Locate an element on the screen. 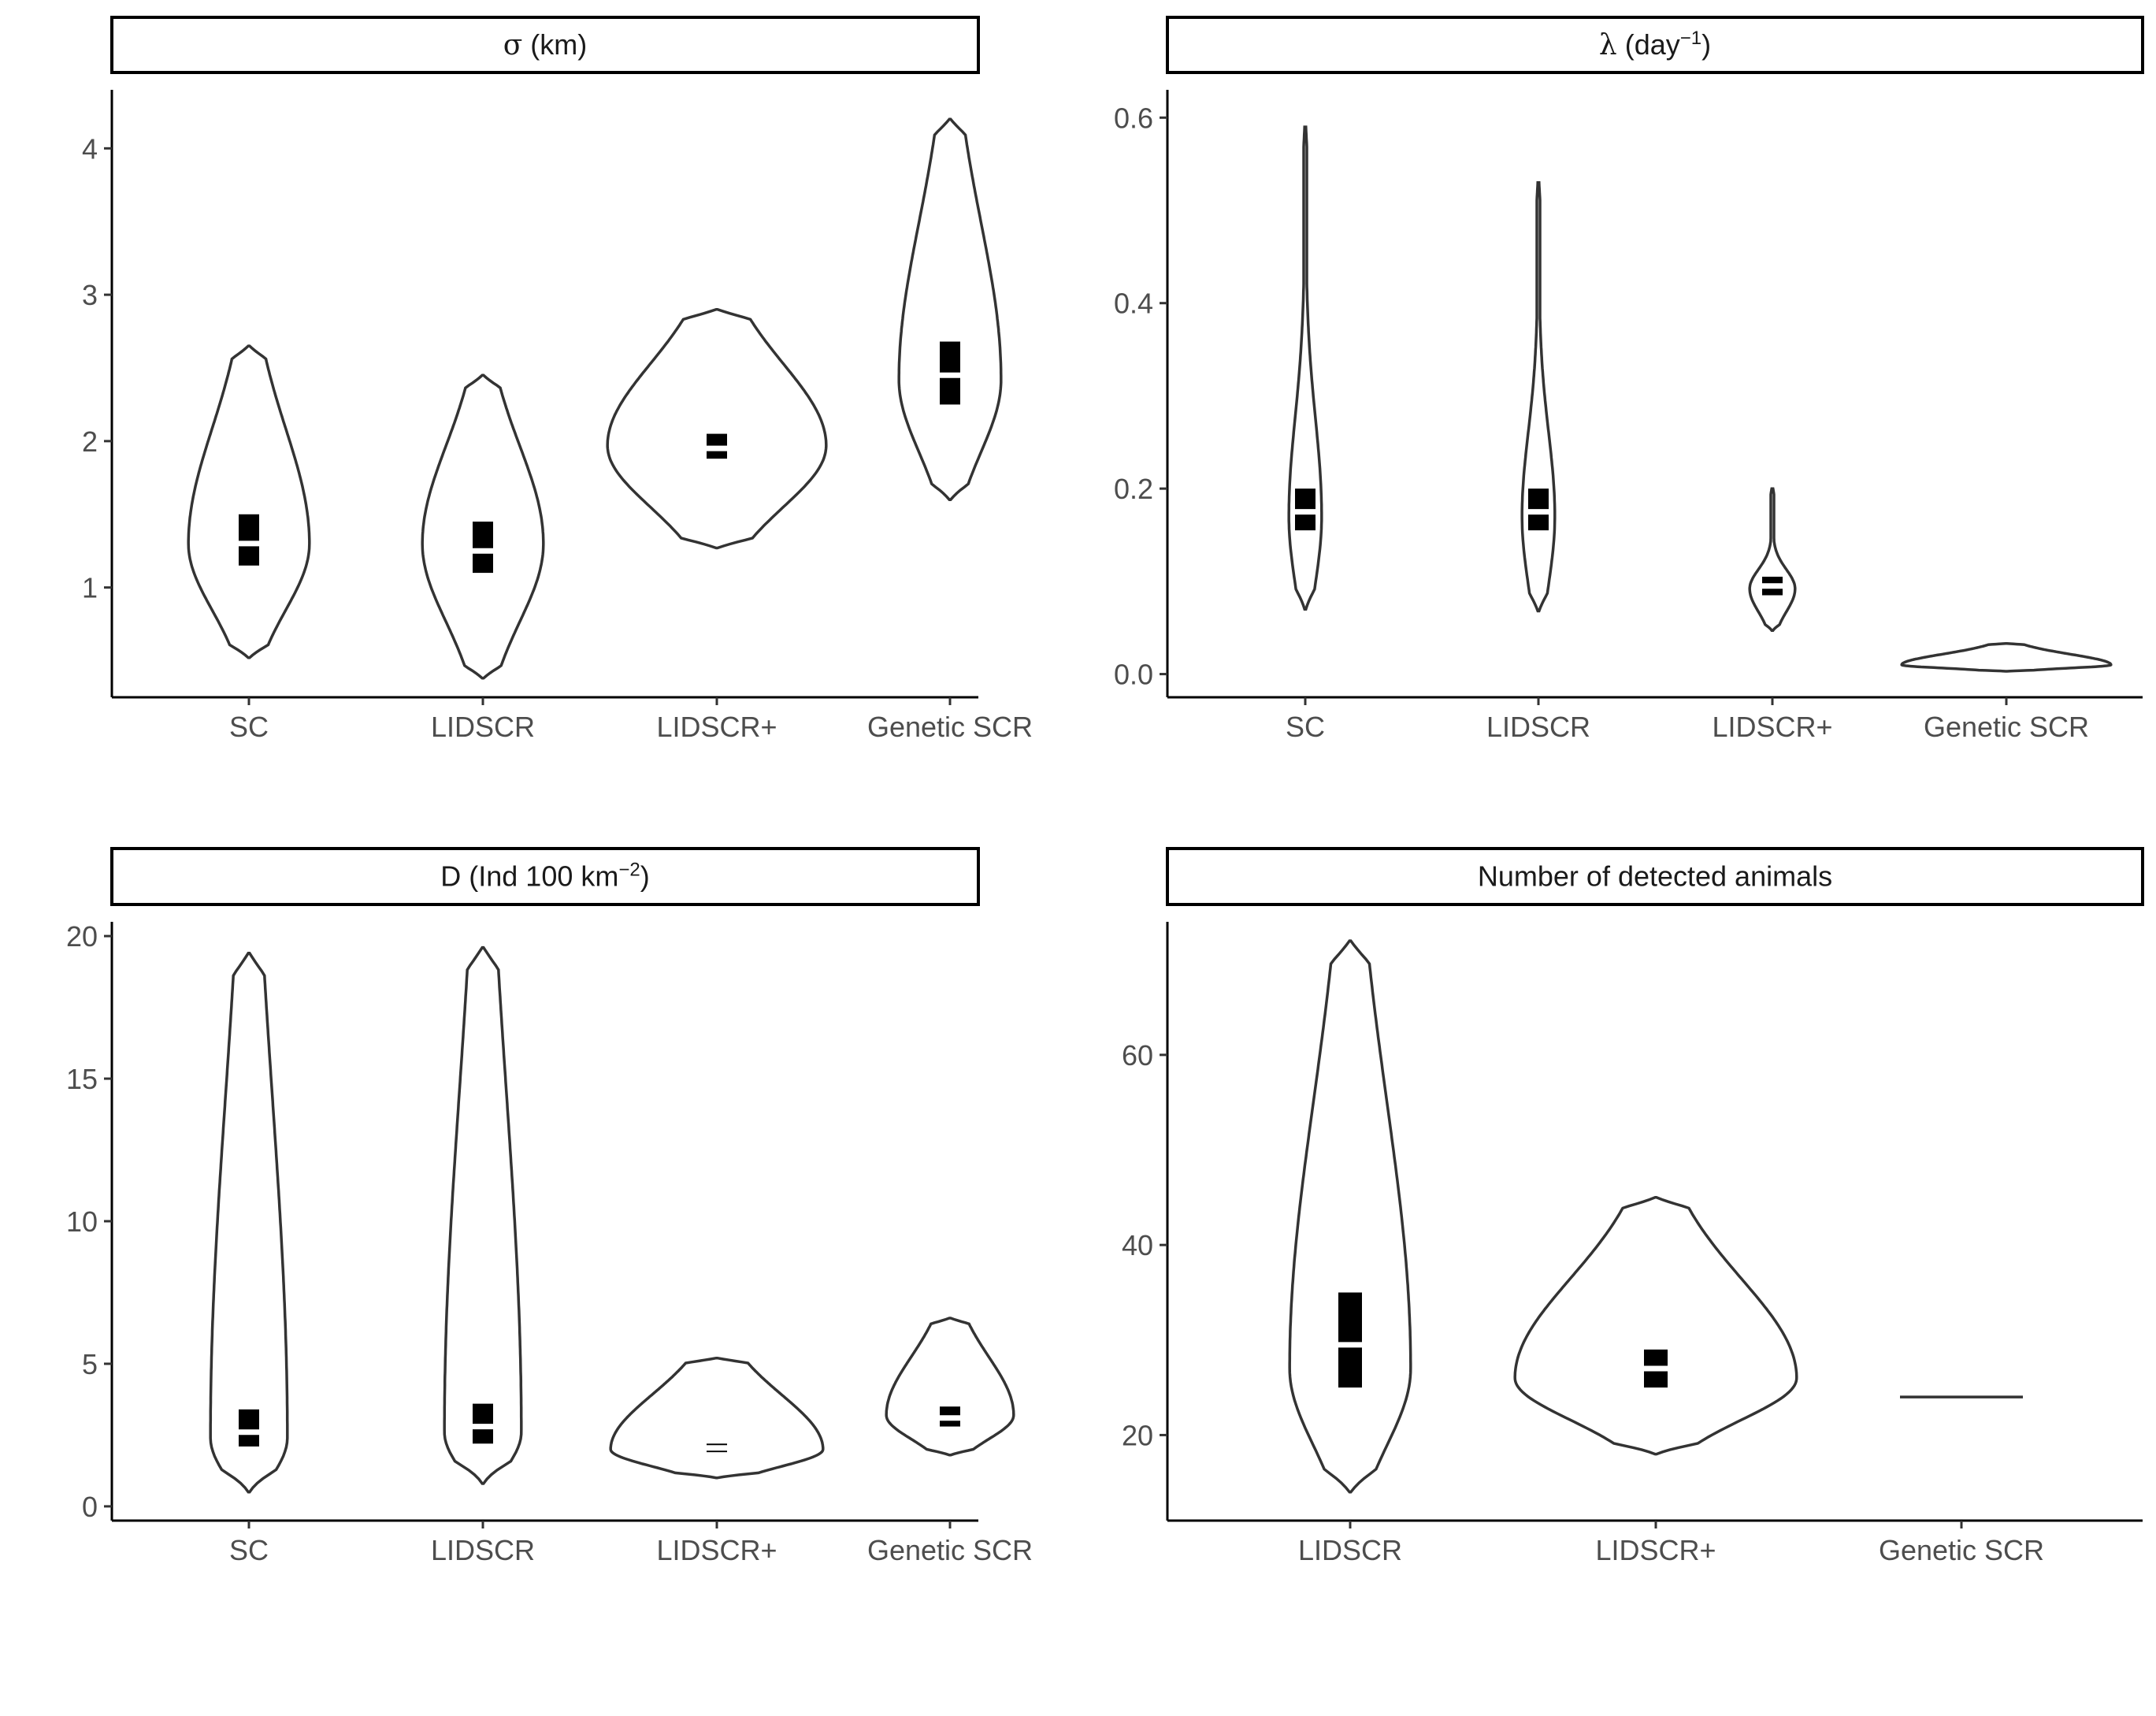 The height and width of the screenshot is (1716, 2156). panel-title: λ (day−1) is located at coordinates (1655, 45).